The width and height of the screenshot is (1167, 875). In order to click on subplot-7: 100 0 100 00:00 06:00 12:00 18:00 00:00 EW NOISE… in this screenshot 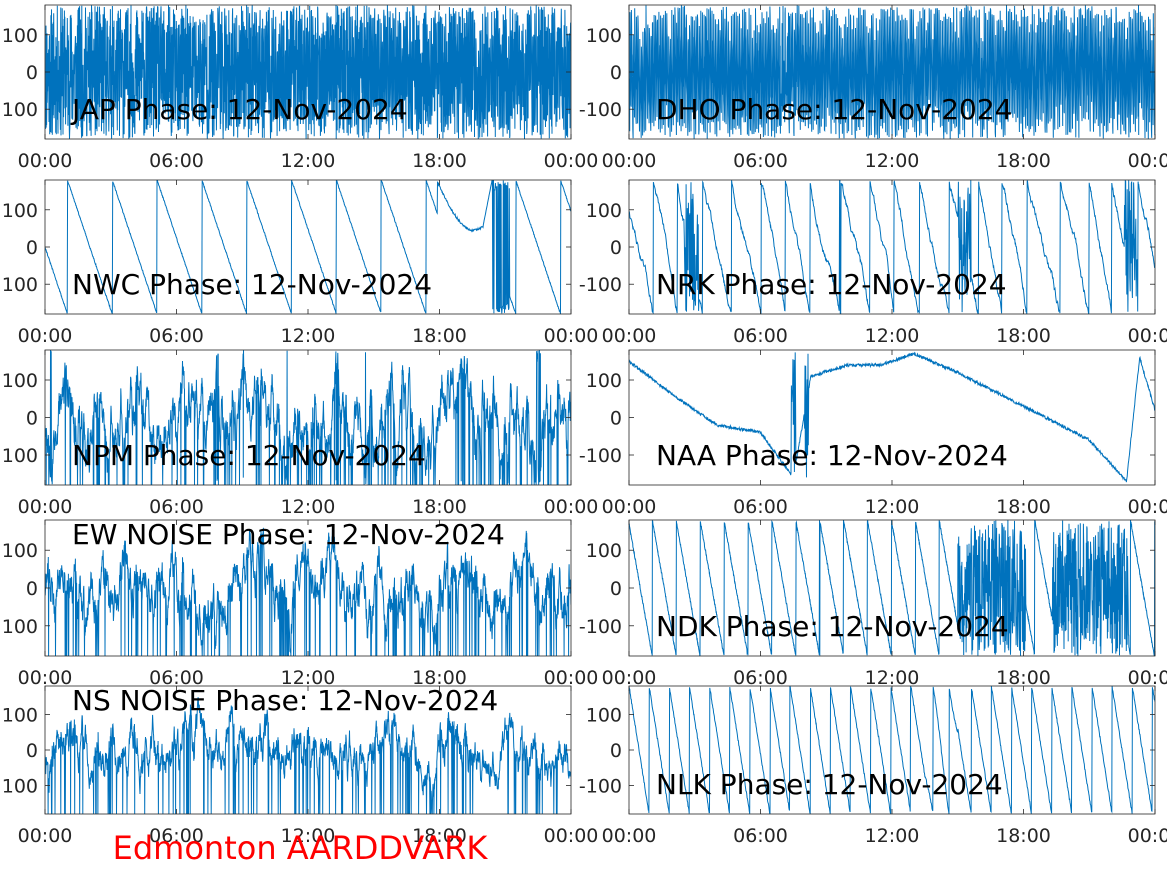, I will do `click(300, 603)`.